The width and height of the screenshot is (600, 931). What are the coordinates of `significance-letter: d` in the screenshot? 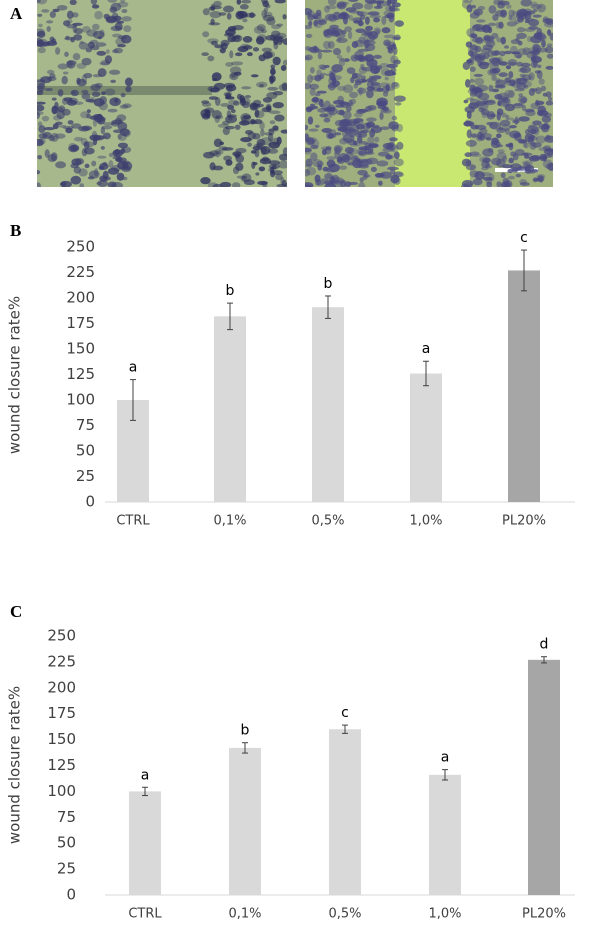 It's located at (544, 645).